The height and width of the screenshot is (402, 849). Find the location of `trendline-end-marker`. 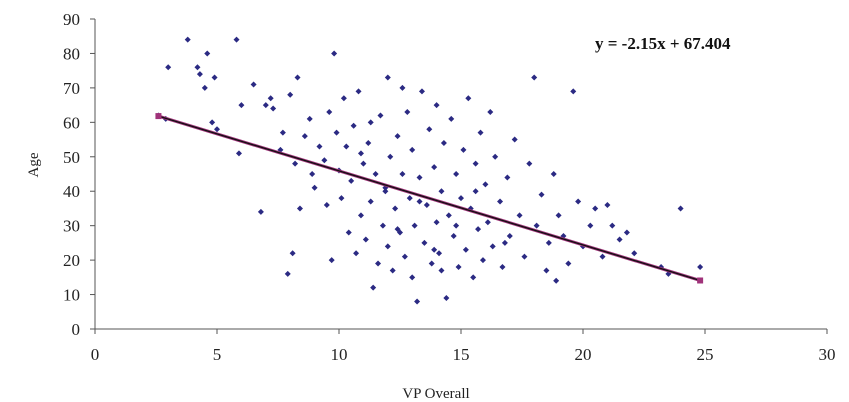

trendline-end-marker is located at coordinates (700, 280).